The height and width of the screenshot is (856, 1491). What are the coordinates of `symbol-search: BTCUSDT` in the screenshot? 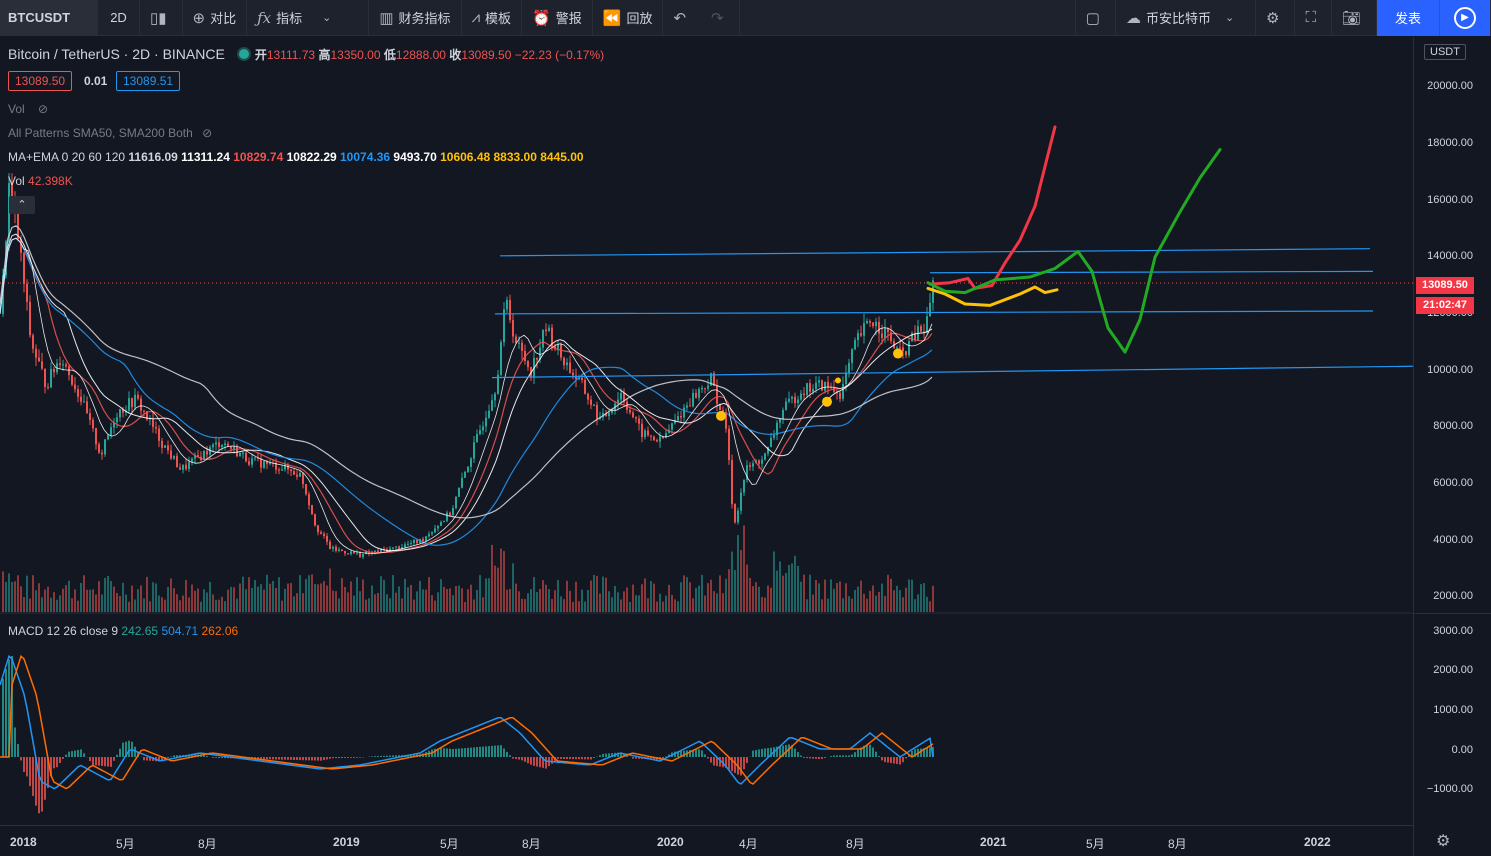 It's located at (49, 18).